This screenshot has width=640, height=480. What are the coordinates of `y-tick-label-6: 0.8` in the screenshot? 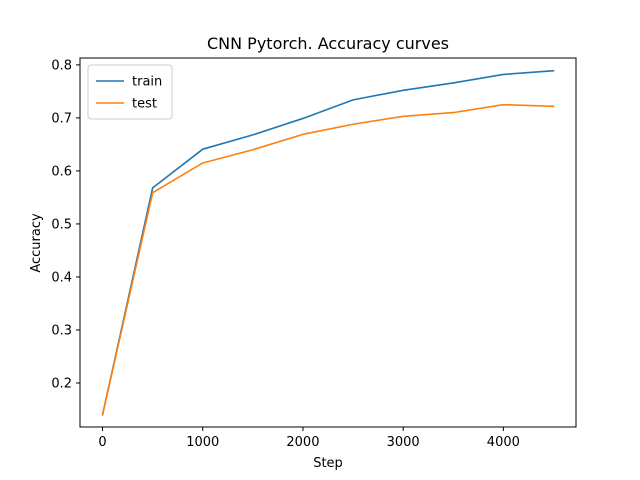 It's located at (61, 65).